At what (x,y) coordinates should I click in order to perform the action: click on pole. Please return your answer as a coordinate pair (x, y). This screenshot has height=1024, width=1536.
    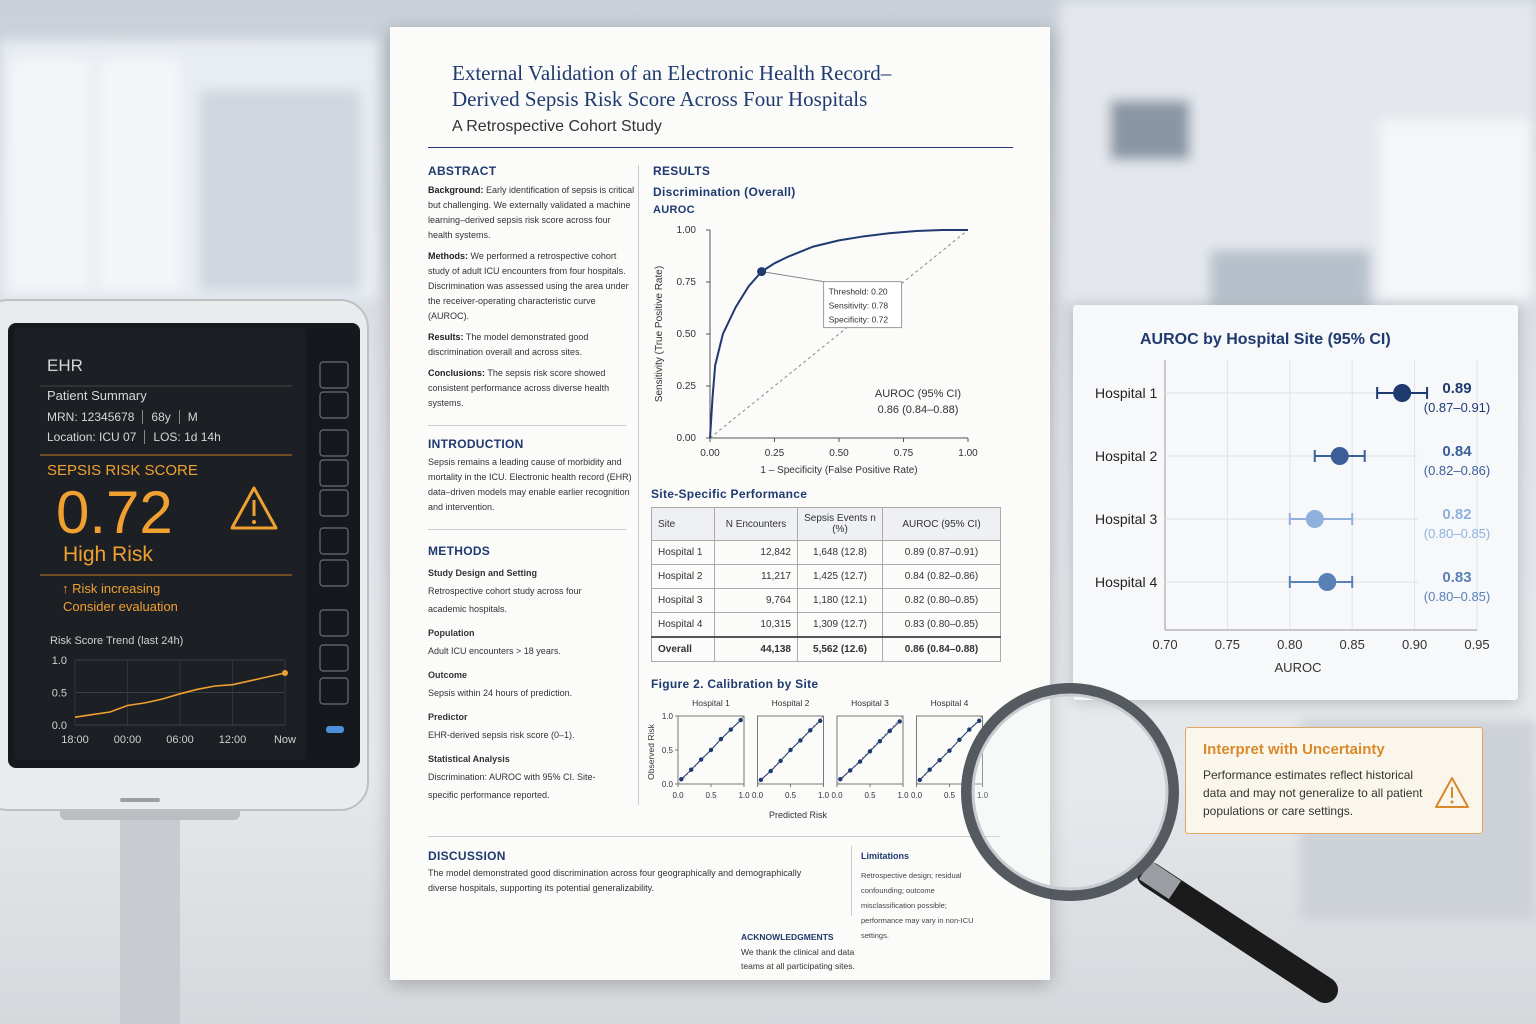
    Looking at the image, I should click on (150, 907).